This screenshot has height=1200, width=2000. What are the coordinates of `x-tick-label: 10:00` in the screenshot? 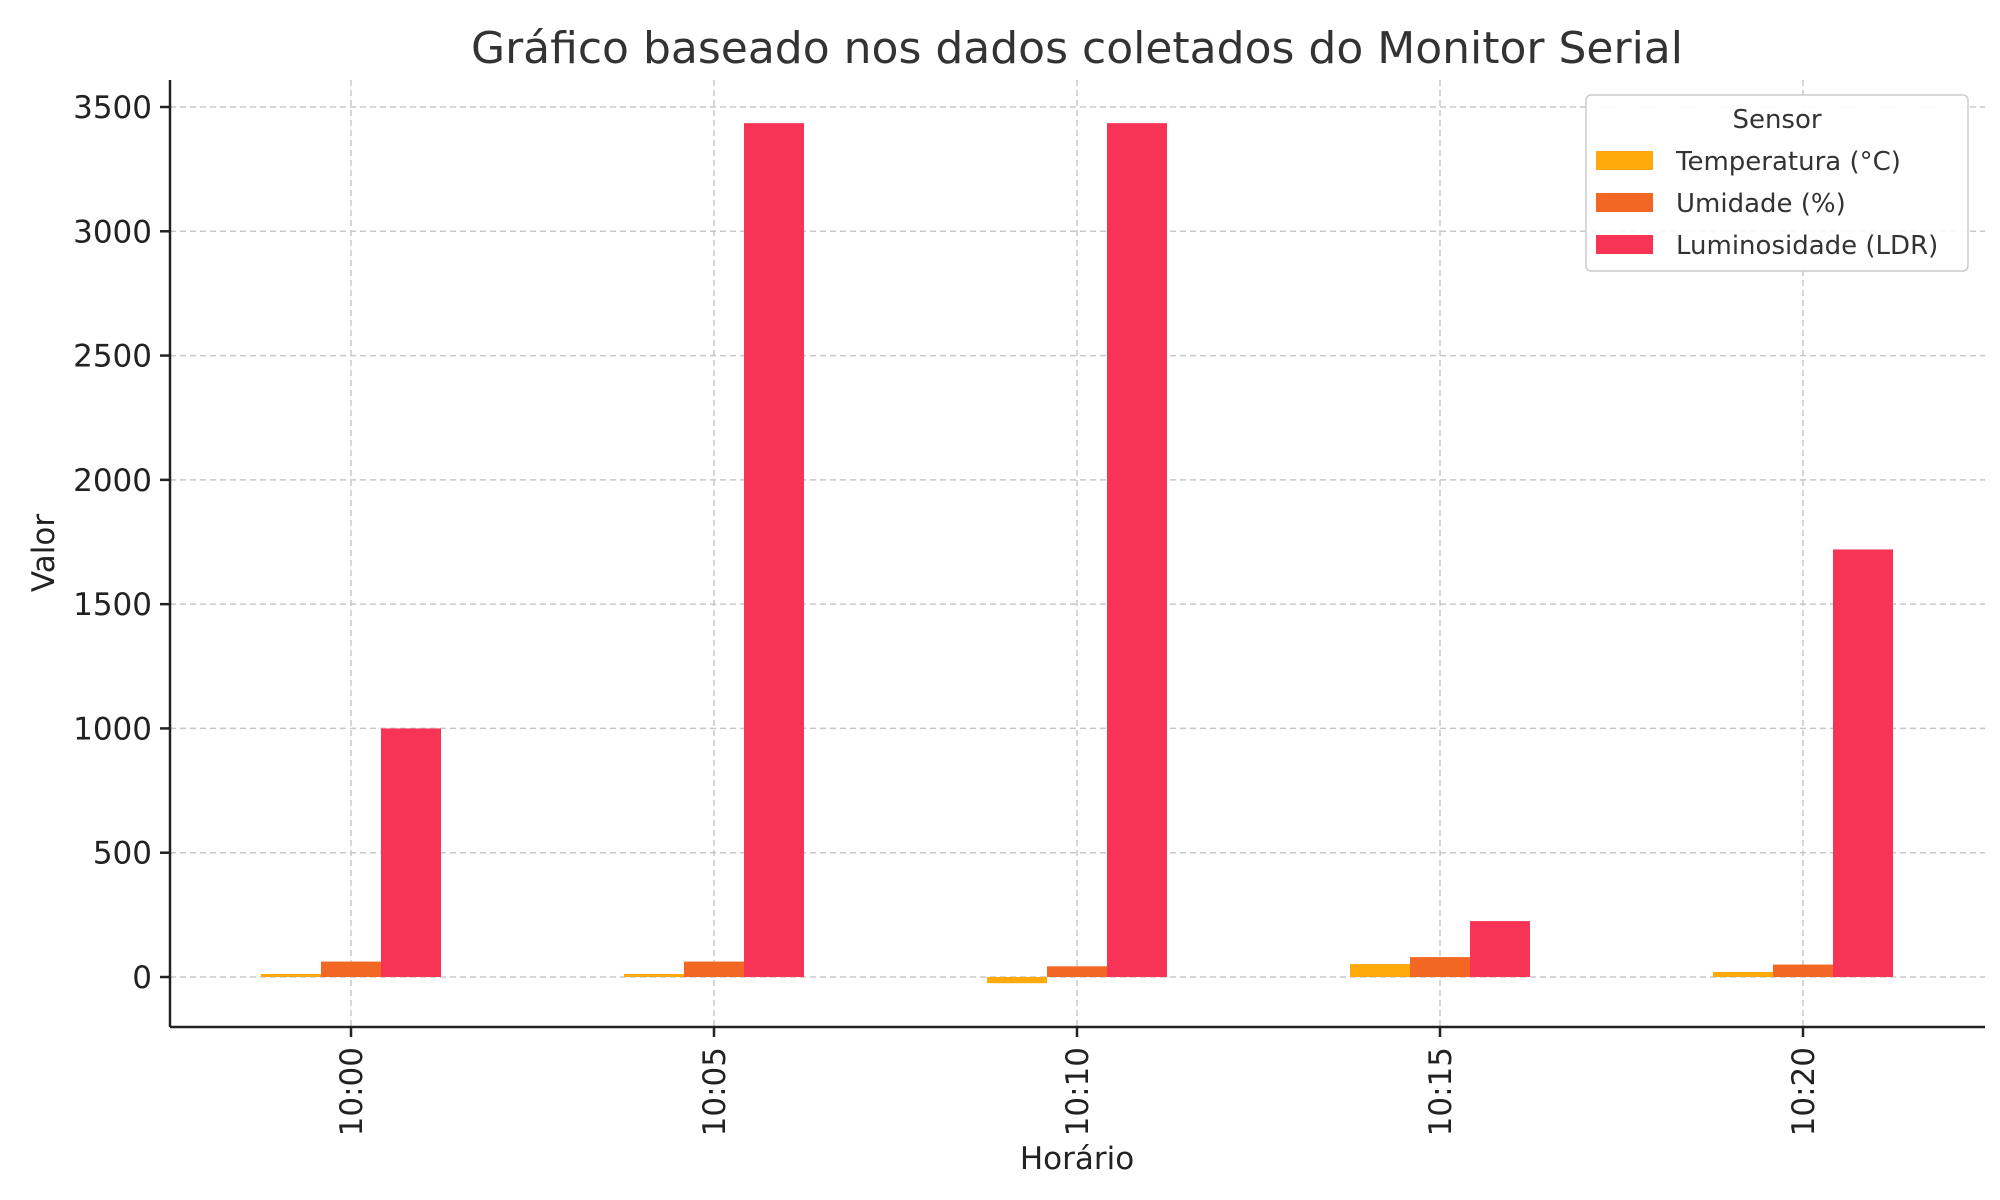 It's located at (352, 1091).